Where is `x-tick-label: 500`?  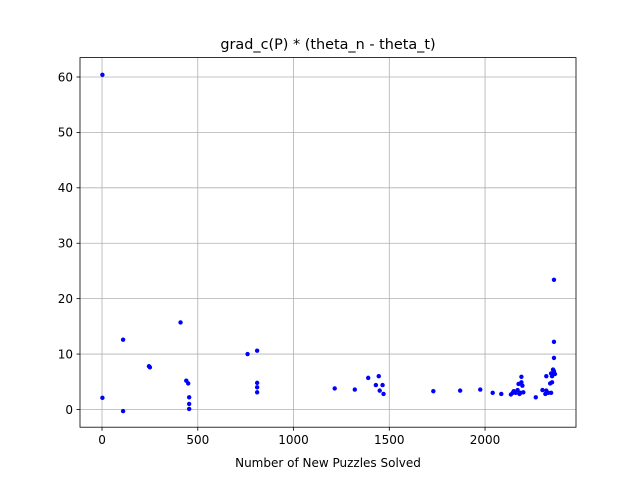 x-tick-label: 500 is located at coordinates (197, 440).